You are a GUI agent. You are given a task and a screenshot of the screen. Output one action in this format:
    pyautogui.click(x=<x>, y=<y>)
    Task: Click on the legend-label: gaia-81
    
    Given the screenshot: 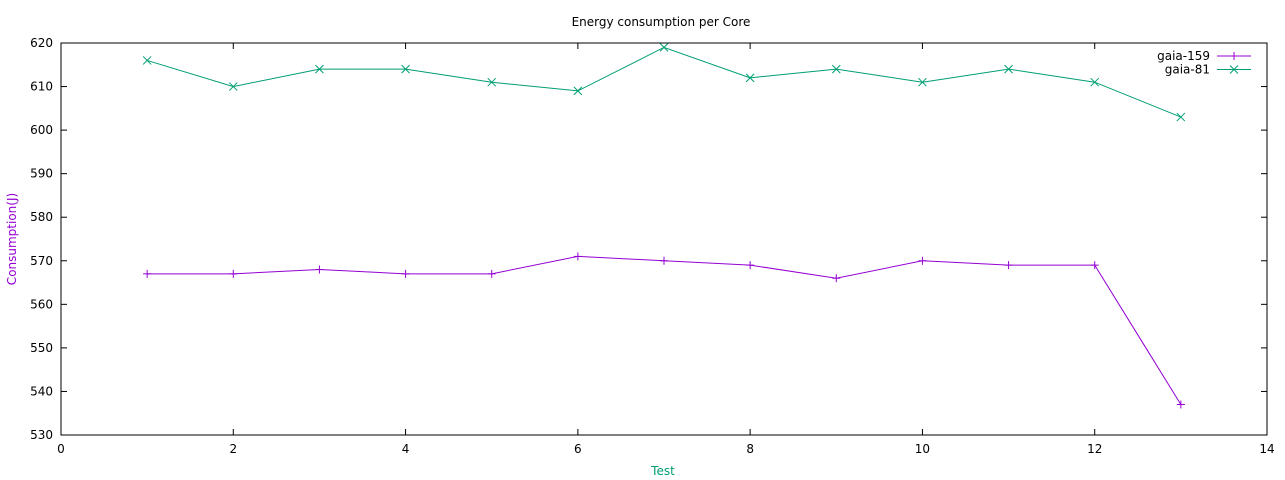 What is the action you would take?
    pyautogui.click(x=1187, y=70)
    